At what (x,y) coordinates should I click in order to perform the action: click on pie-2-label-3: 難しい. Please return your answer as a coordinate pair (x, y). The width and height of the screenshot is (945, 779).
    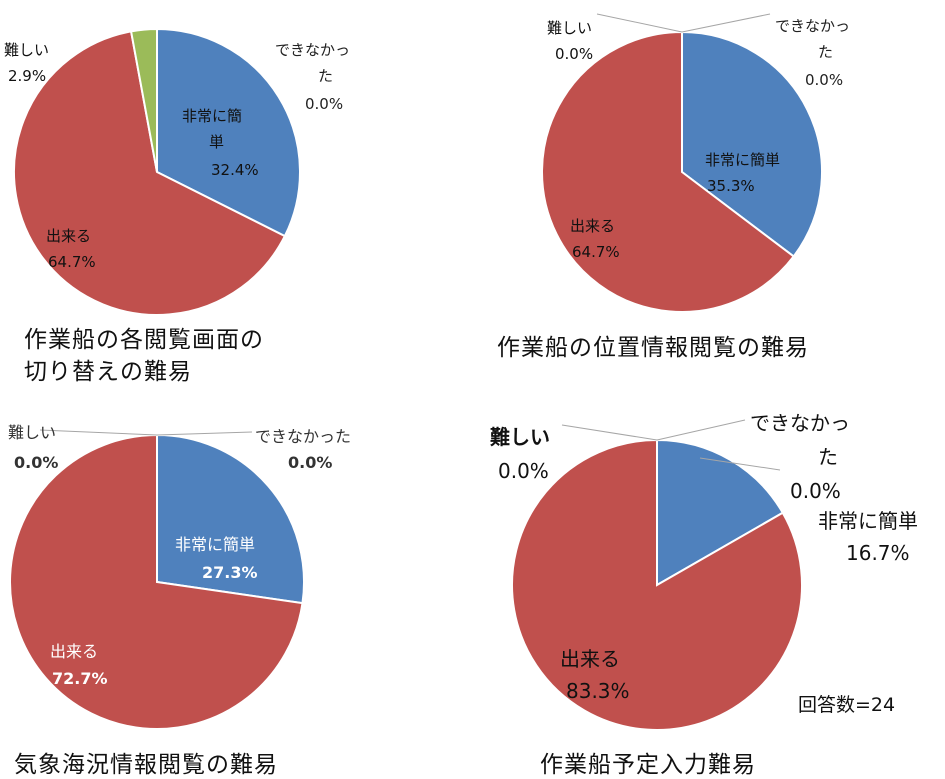
    Looking at the image, I should click on (569, 28).